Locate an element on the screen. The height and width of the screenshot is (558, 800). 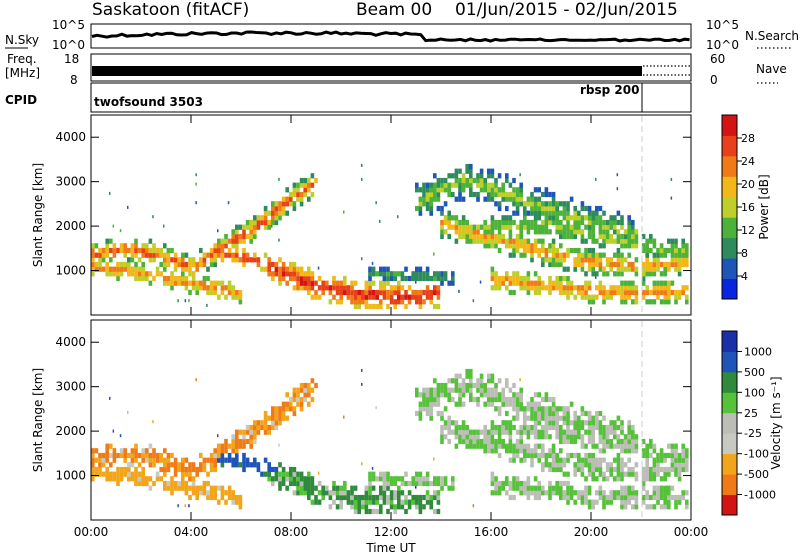
power-colorbar-swatch is located at coordinates (729, 207).